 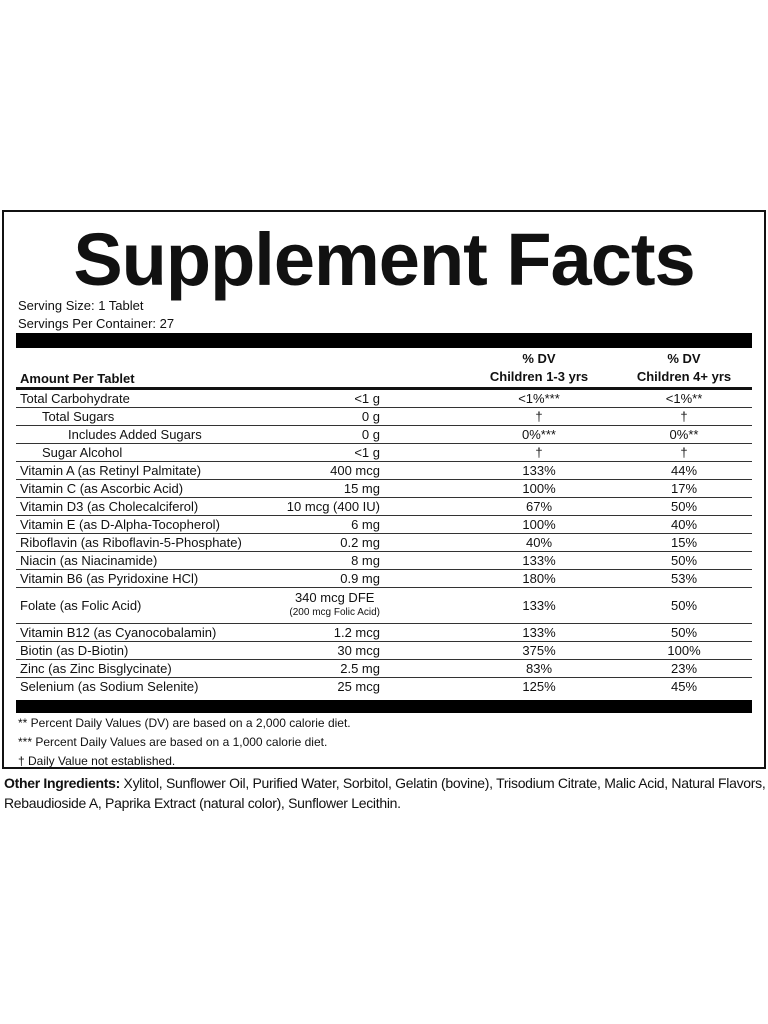 I want to click on amount-text: 400 mcg, so click(x=355, y=470).